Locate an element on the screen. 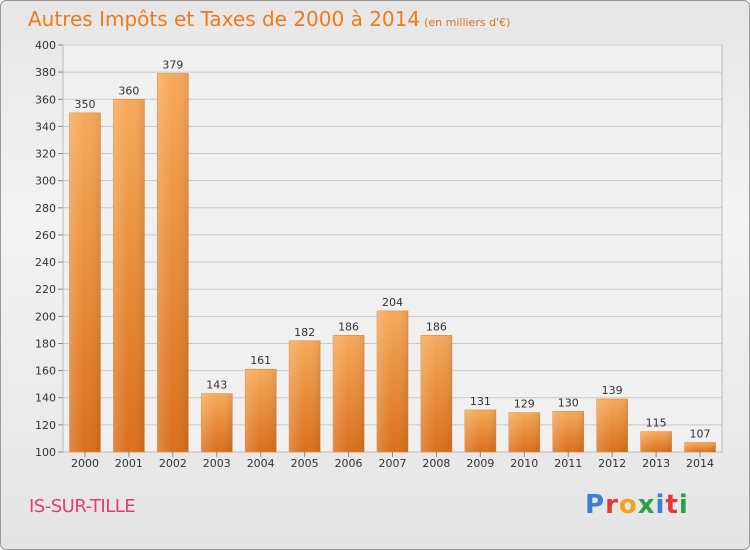 This screenshot has width=750, height=550. y-tick-label: 260 is located at coordinates (45, 235).